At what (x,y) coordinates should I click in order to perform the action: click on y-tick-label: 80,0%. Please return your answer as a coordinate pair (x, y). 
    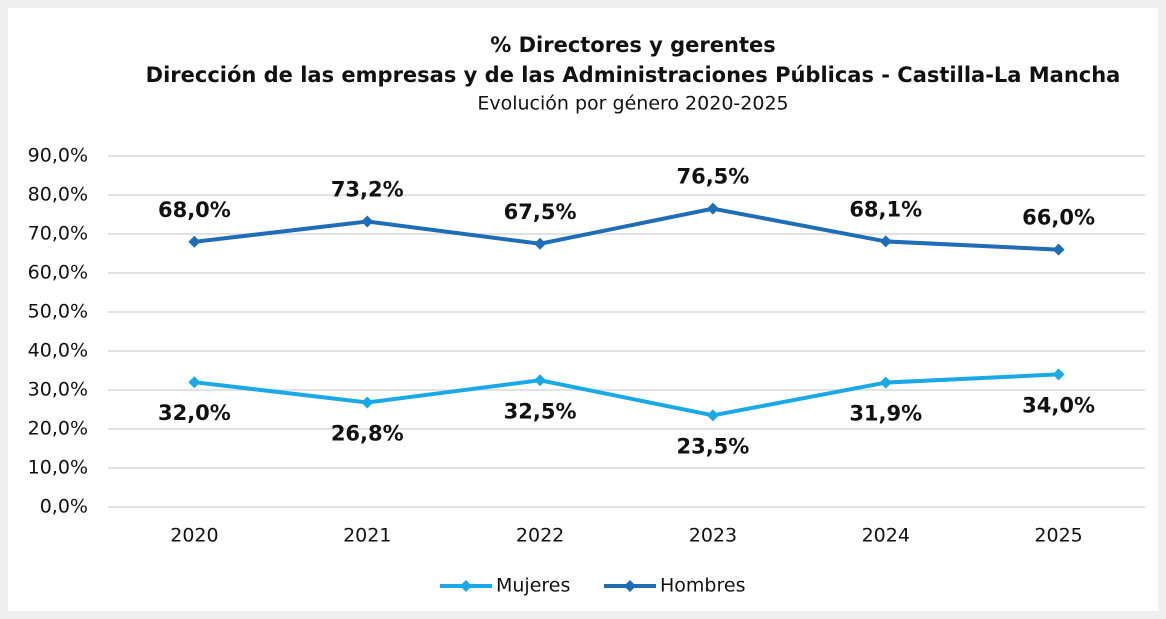
    Looking at the image, I should click on (58, 195).